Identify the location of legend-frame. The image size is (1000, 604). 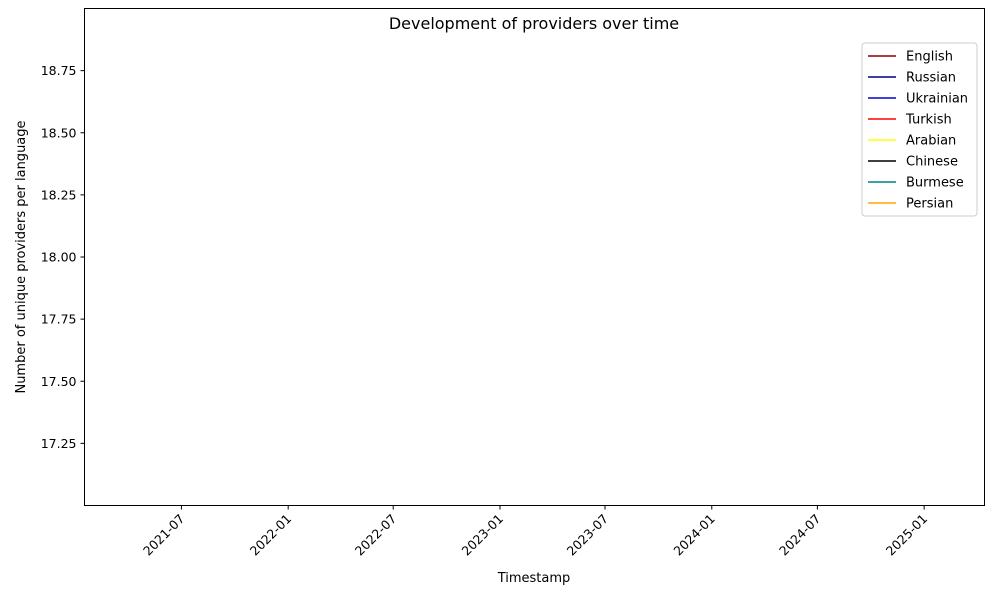
(919, 129).